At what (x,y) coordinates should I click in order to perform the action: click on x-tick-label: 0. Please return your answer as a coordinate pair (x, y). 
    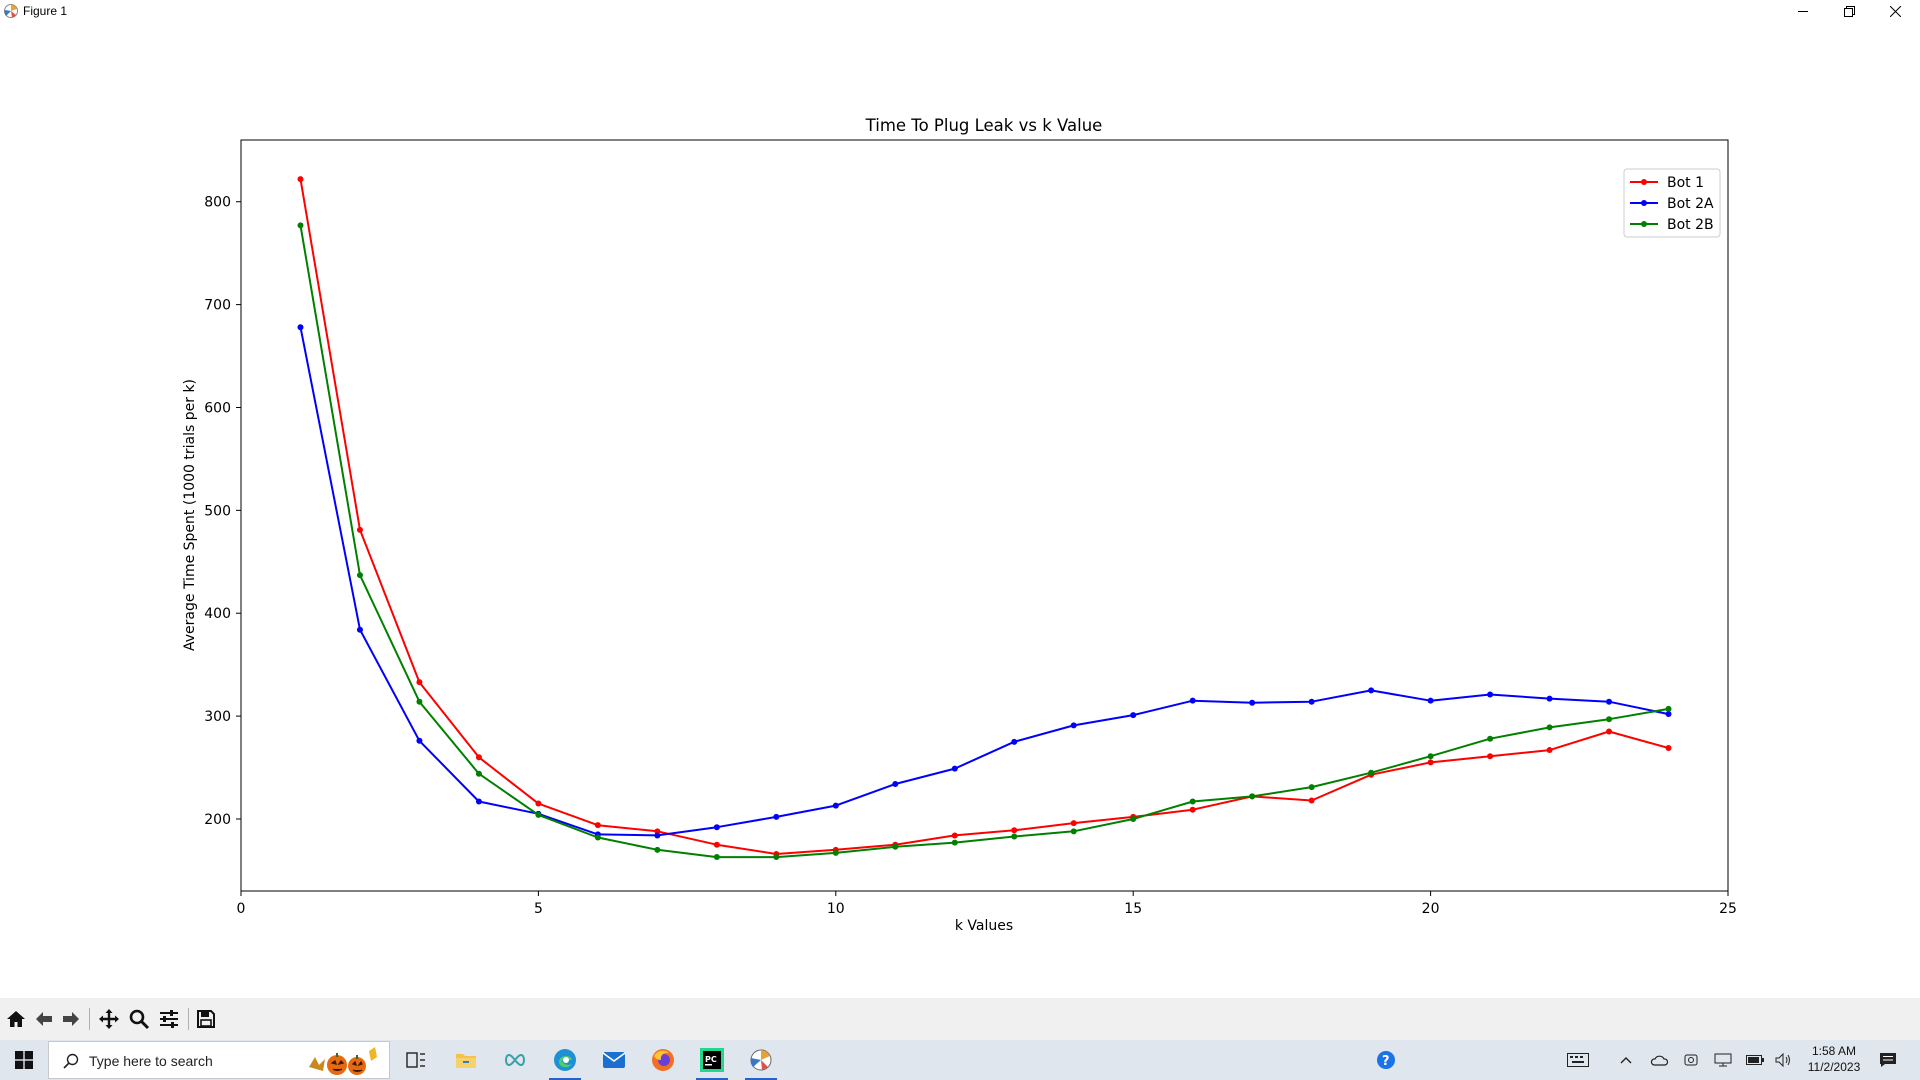
    Looking at the image, I should click on (241, 909).